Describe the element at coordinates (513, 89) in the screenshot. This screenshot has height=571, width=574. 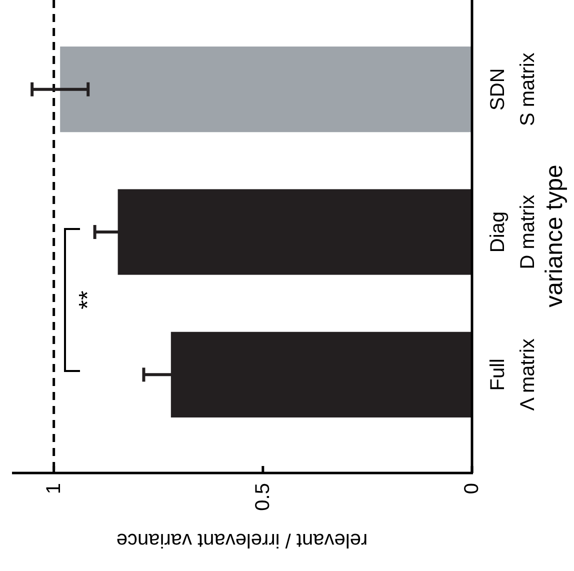
I see `y-tick-label: SDN S matrix` at that location.